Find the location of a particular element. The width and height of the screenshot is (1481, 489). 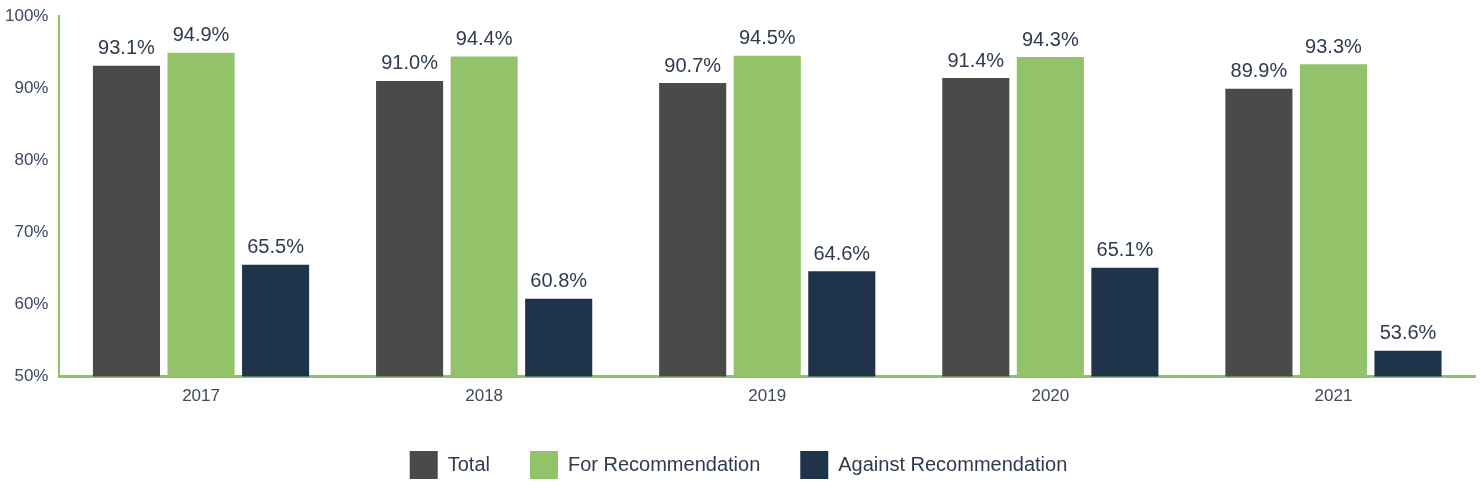

data-label: 53.6% is located at coordinates (1408, 332).